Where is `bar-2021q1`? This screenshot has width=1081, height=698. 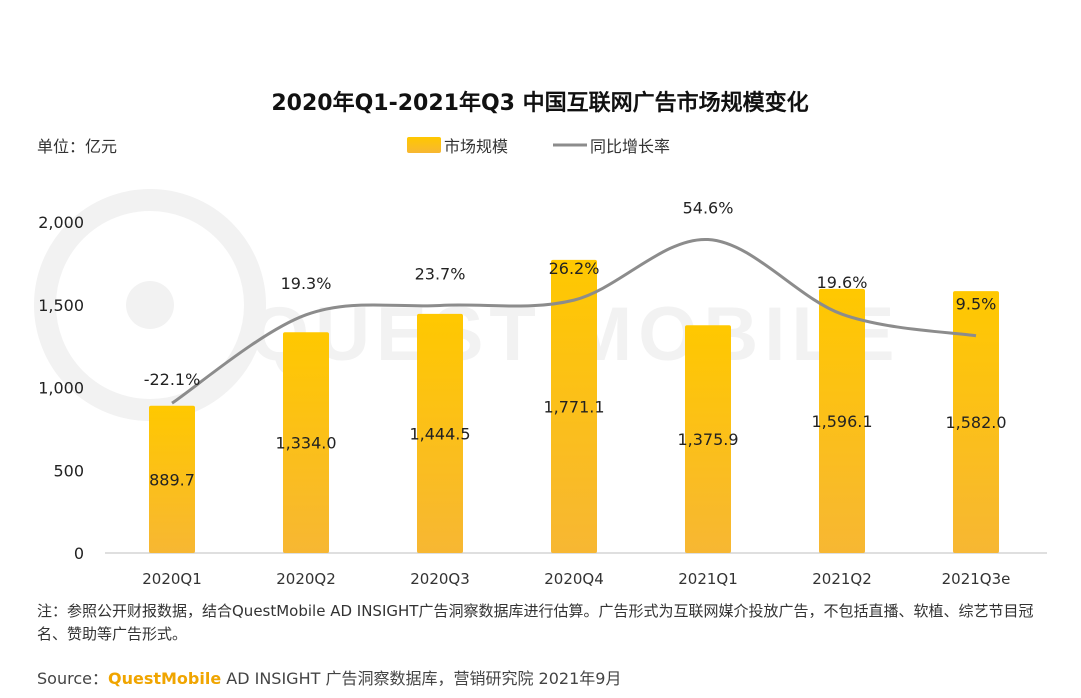 bar-2021q1 is located at coordinates (708, 439).